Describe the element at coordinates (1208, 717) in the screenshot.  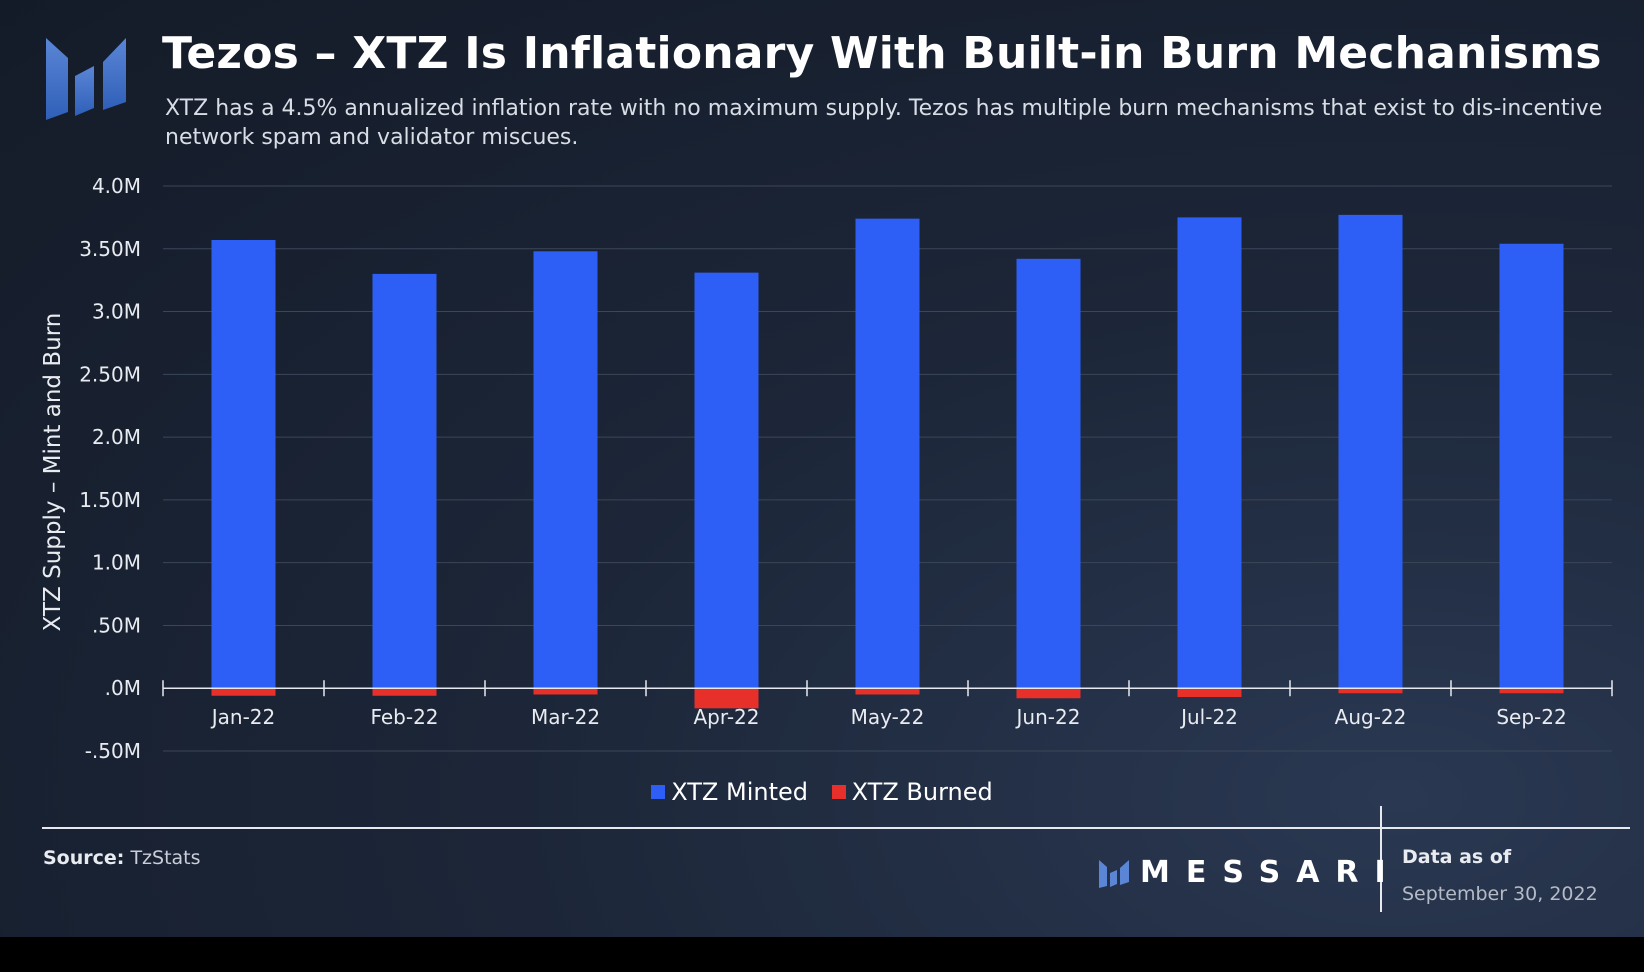
I see `x-tick-label: Jul-22` at that location.